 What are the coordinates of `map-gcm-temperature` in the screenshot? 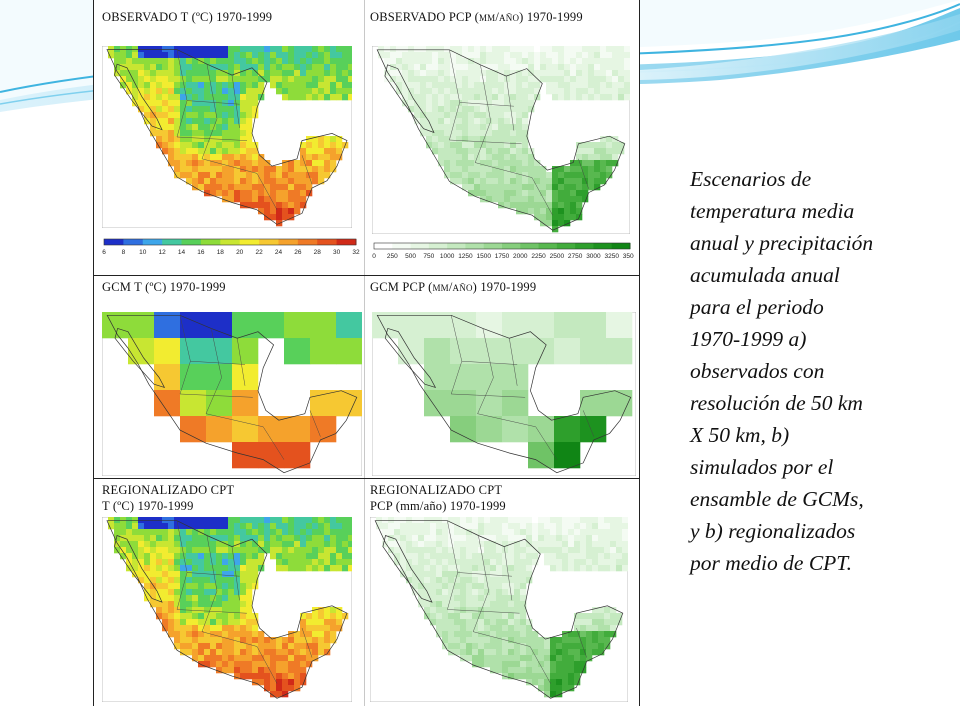 It's located at (232, 394).